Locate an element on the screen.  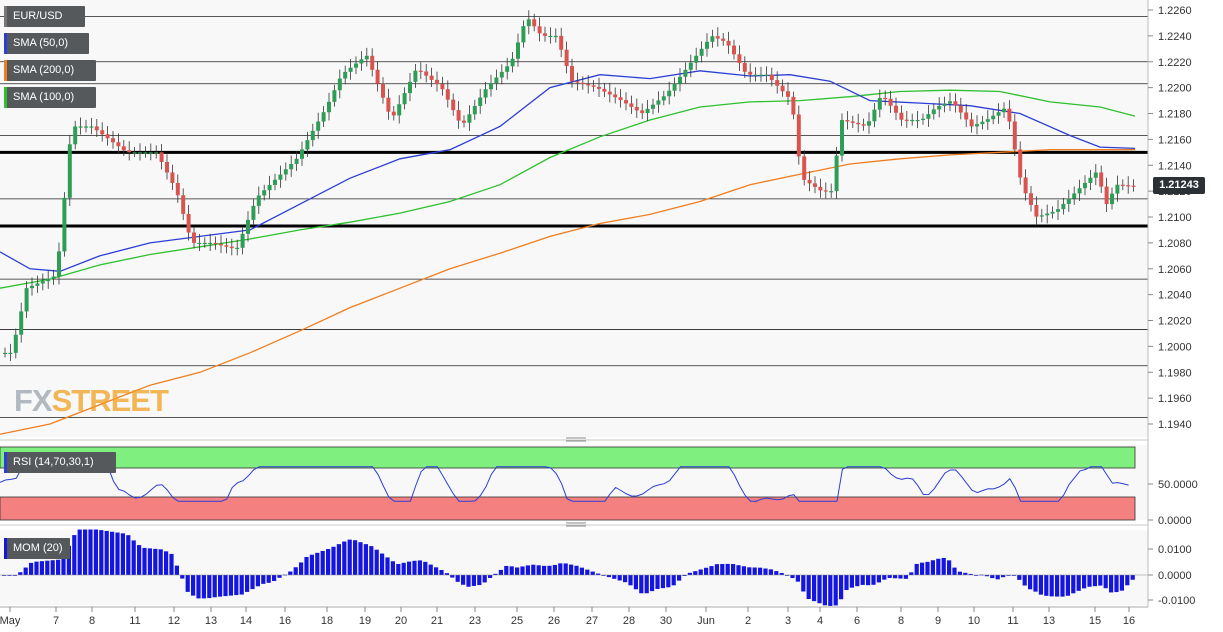
panel-dividers is located at coordinates (574, 482).